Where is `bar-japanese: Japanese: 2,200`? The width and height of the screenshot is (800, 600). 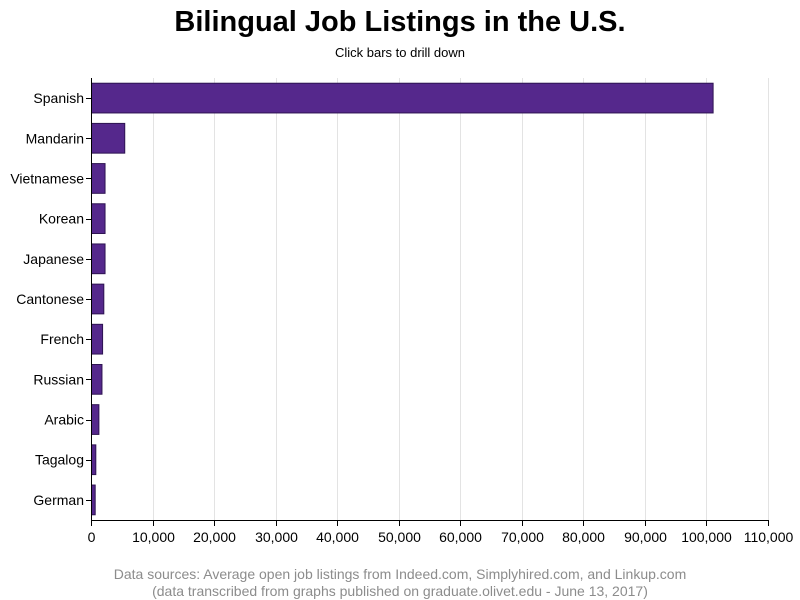 bar-japanese: Japanese: 2,200 is located at coordinates (98, 259).